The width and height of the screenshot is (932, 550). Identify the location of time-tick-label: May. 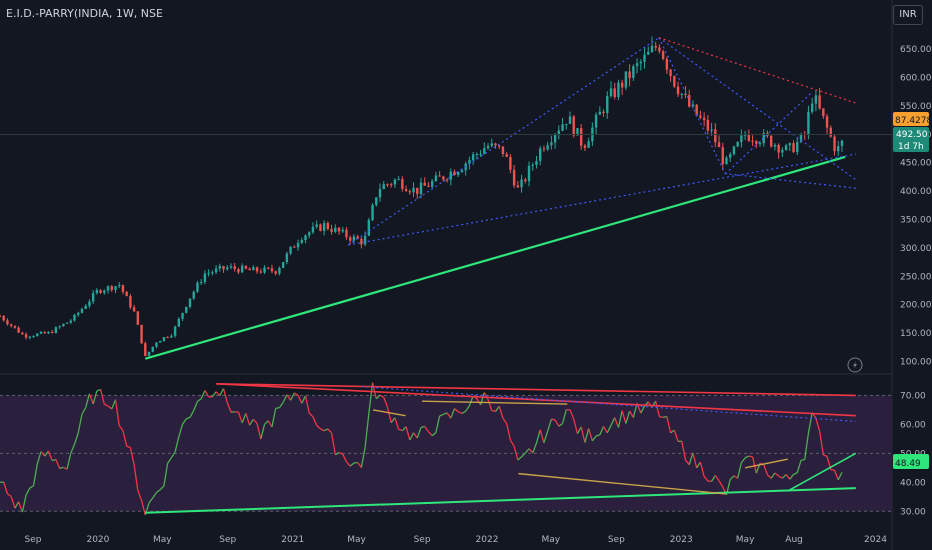
(356, 540).